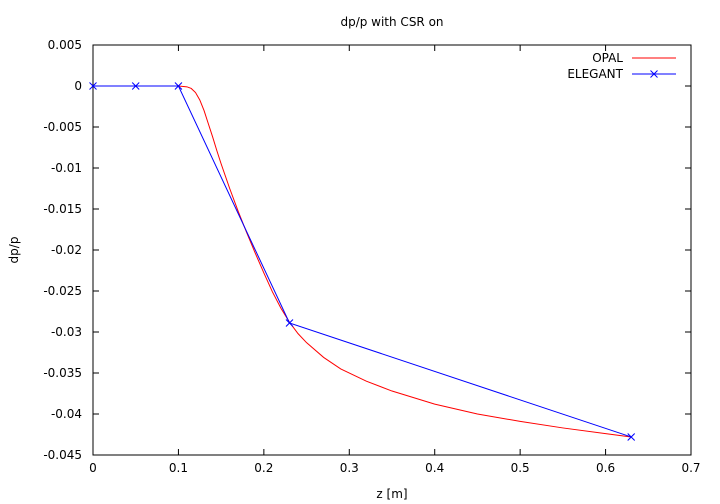 The height and width of the screenshot is (504, 720). I want to click on legend-label-opal: OPAL, so click(607, 58).